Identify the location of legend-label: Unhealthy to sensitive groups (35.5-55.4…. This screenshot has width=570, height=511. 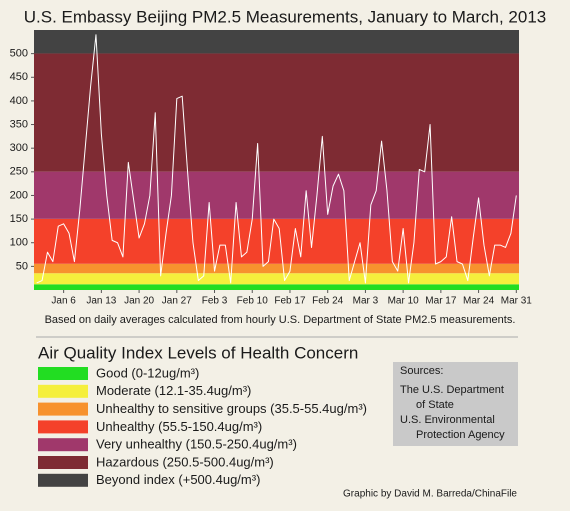
(231, 408).